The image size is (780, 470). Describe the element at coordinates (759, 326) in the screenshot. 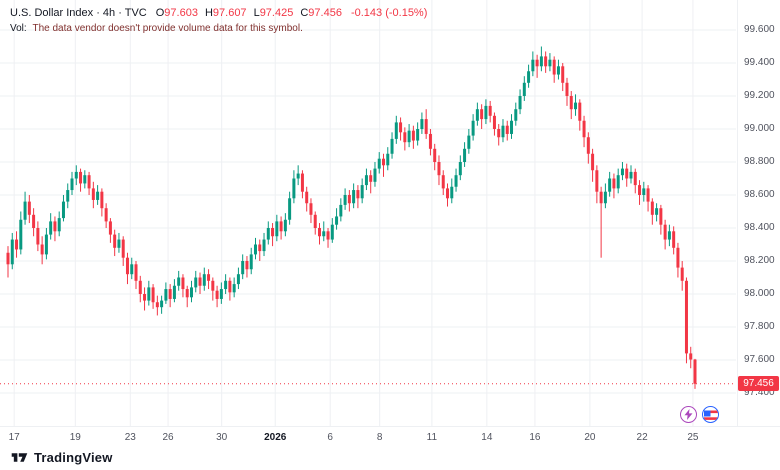

I see `price-axis-label: 97.800` at that location.